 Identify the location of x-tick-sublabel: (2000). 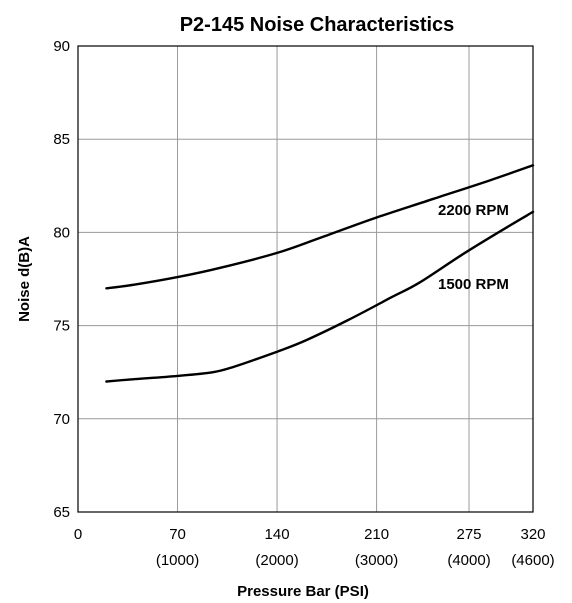
(276, 560).